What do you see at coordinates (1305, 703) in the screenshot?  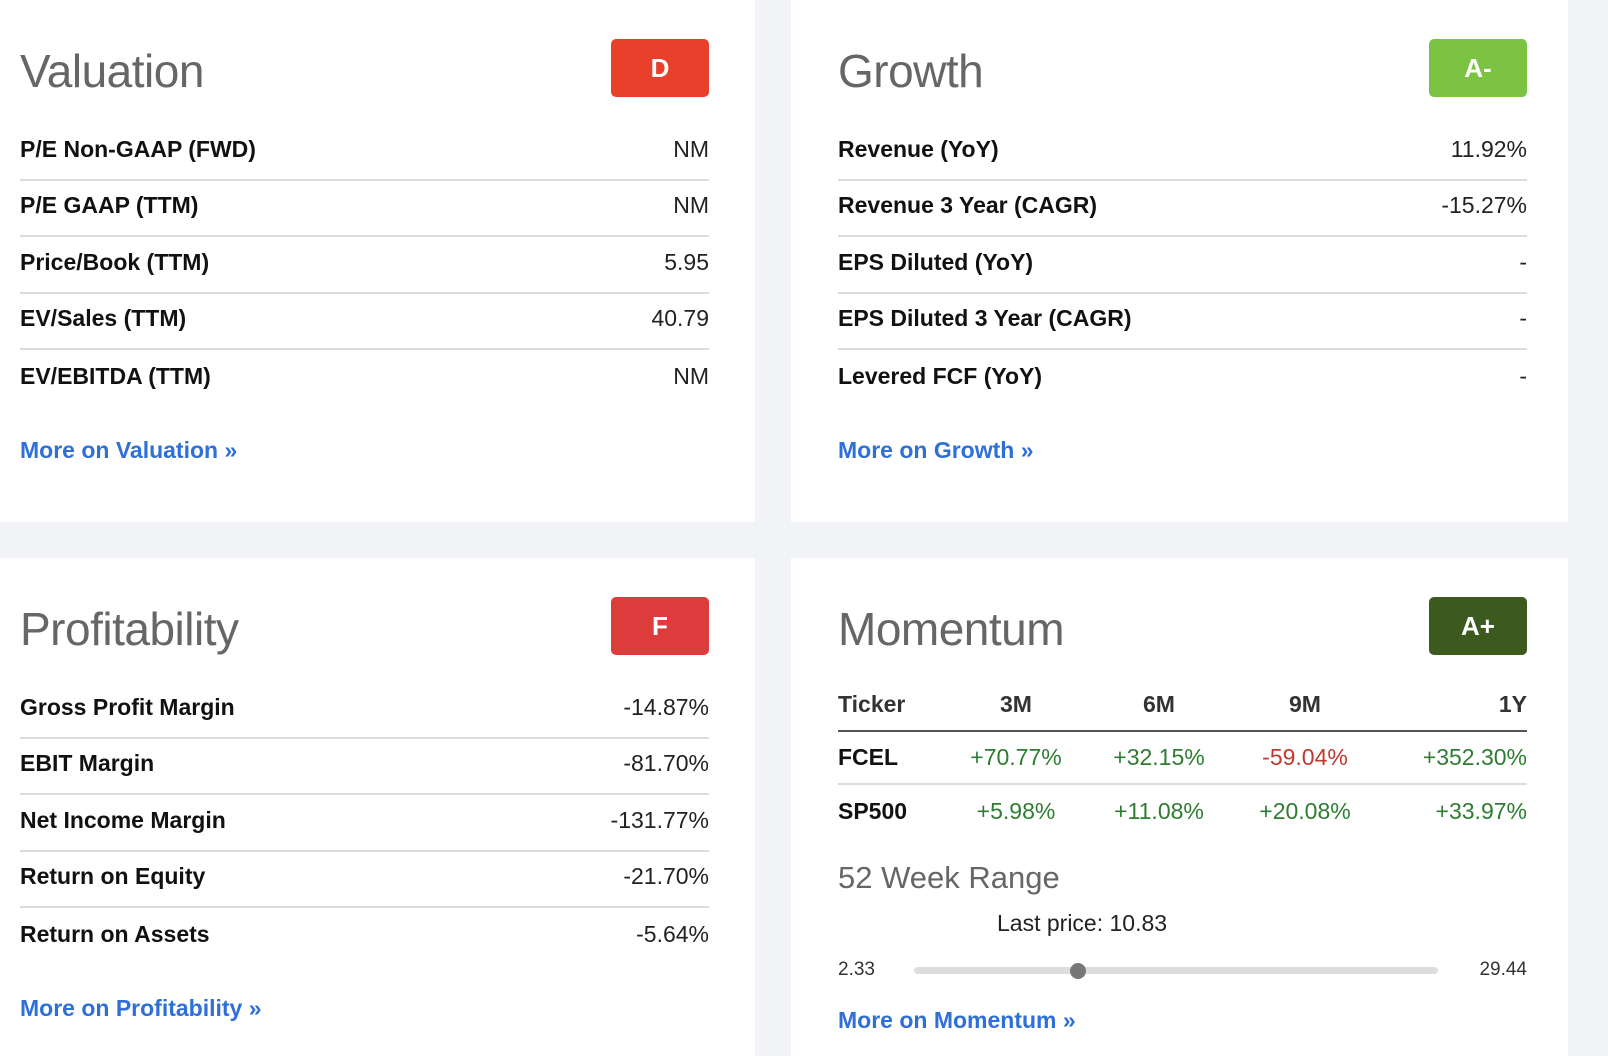 I see `column-header: 9M` at bounding box center [1305, 703].